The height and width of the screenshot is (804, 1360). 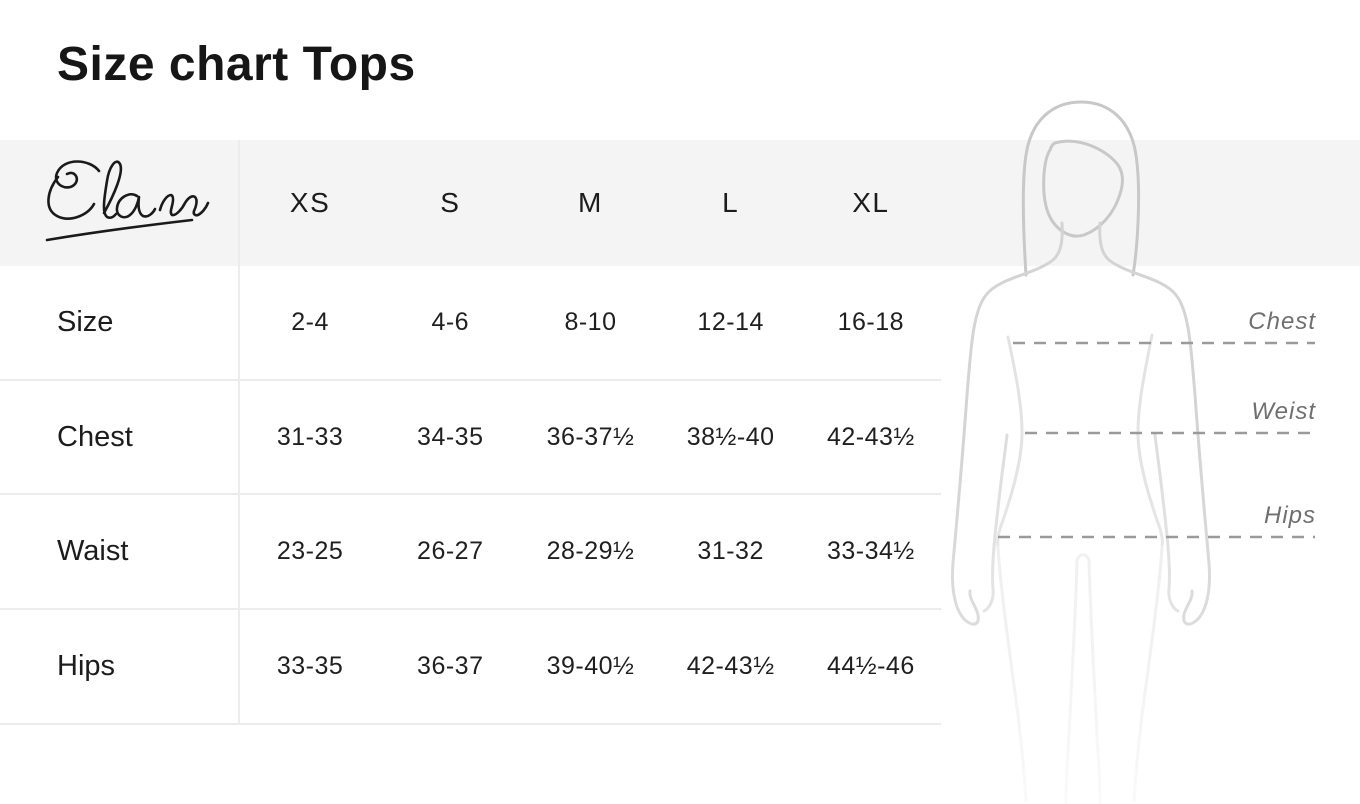 I want to click on cell-size-m: 8-10, so click(x=590, y=321).